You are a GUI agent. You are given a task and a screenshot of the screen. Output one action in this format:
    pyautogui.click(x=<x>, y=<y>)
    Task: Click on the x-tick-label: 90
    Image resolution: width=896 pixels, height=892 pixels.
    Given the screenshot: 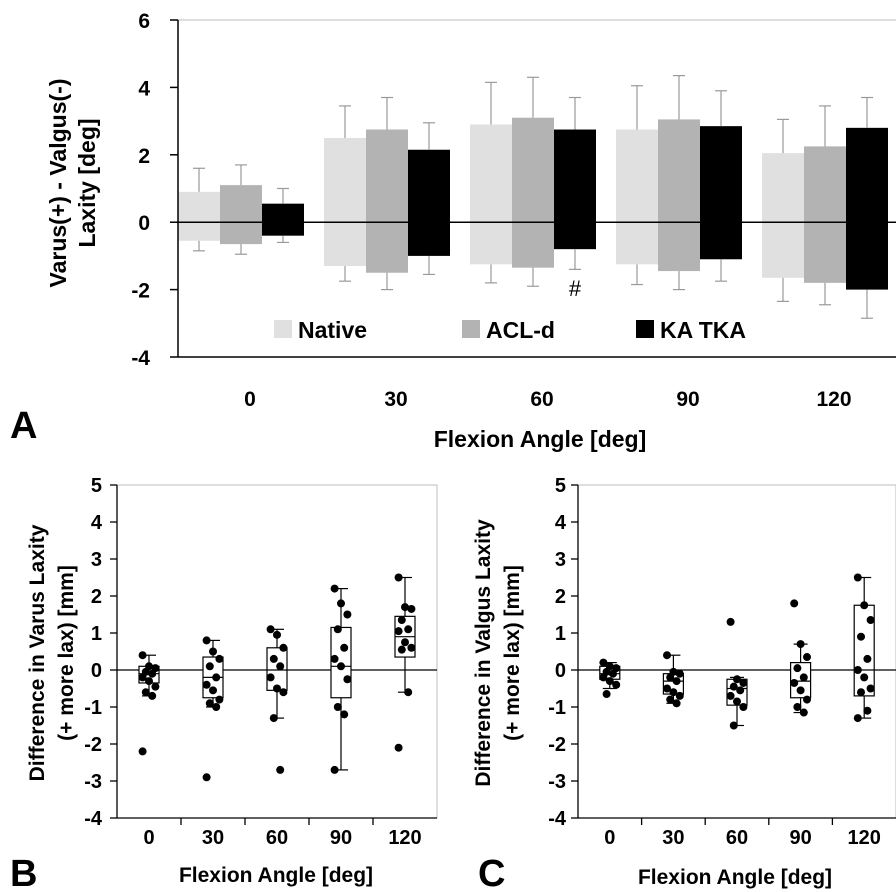 What is the action you would take?
    pyautogui.click(x=687, y=399)
    